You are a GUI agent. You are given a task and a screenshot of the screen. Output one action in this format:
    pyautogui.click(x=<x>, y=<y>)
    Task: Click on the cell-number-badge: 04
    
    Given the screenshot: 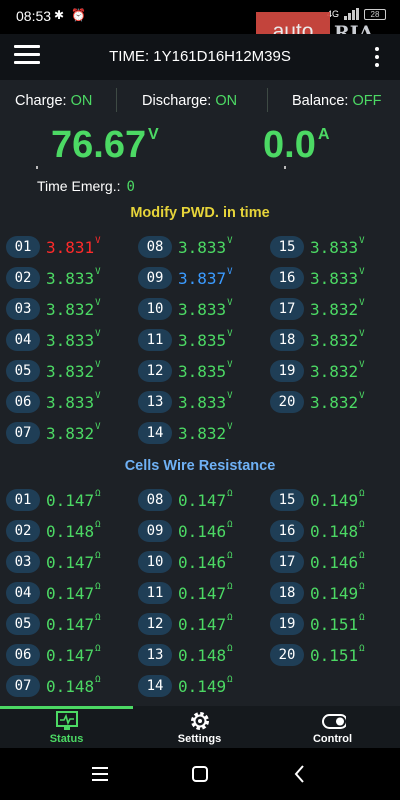 What is the action you would take?
    pyautogui.click(x=23, y=593)
    